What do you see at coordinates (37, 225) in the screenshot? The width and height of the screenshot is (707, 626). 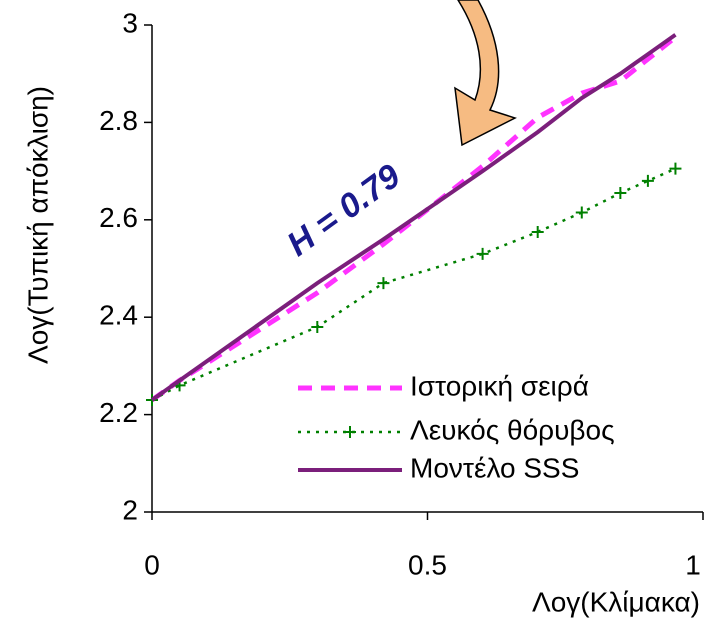 I see `y-axis-label: Λογ(Τυπική απόκλιση)` at bounding box center [37, 225].